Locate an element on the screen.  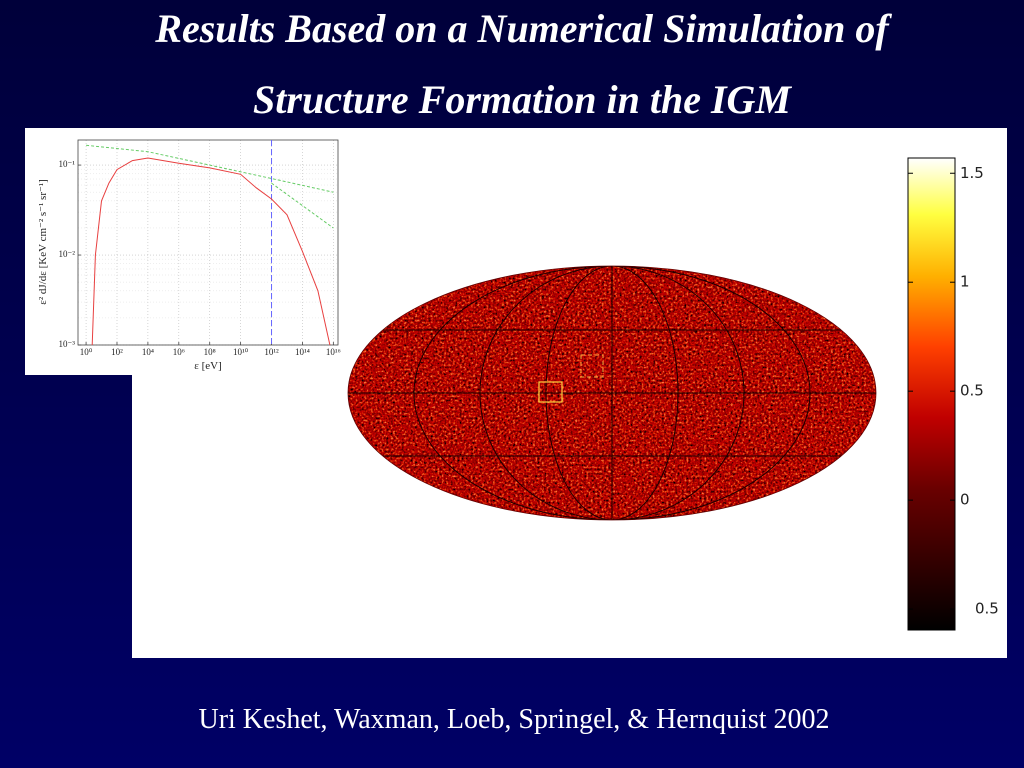
inset-x-tick-label: 10⁴ is located at coordinates (148, 352).